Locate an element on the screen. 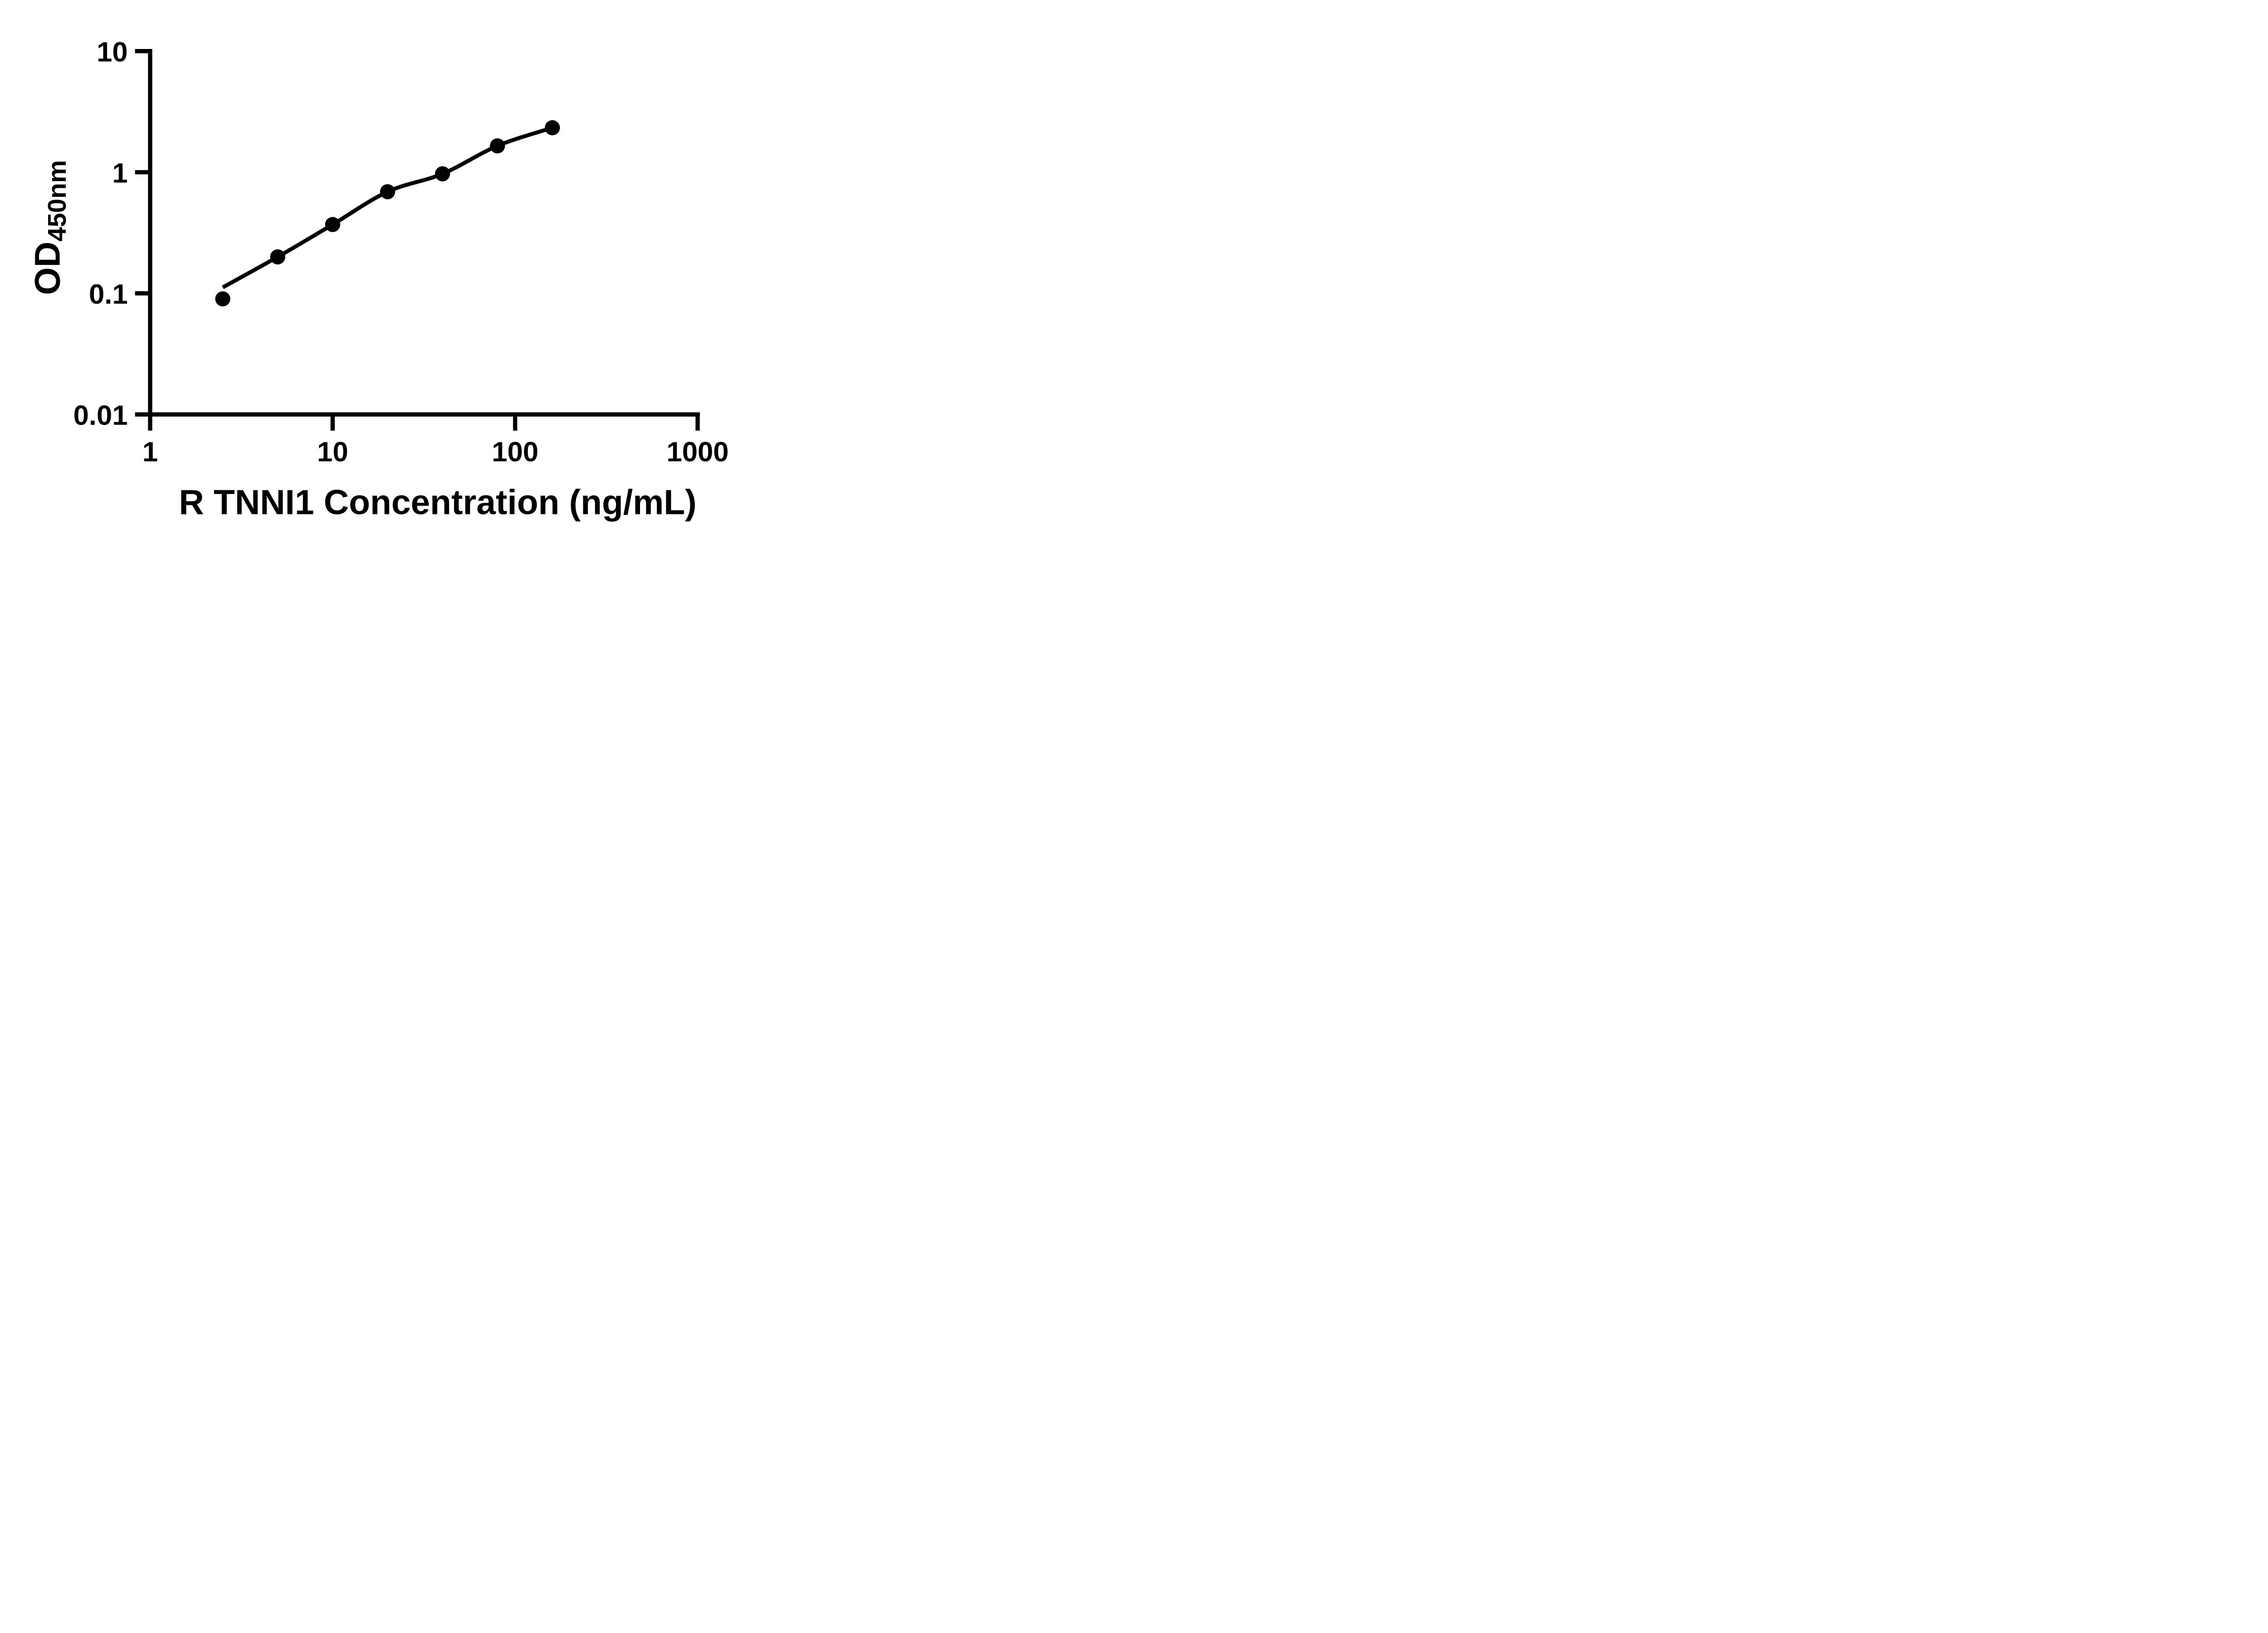 This screenshot has height=1633, width=2268. data-point-series is located at coordinates (387, 213).